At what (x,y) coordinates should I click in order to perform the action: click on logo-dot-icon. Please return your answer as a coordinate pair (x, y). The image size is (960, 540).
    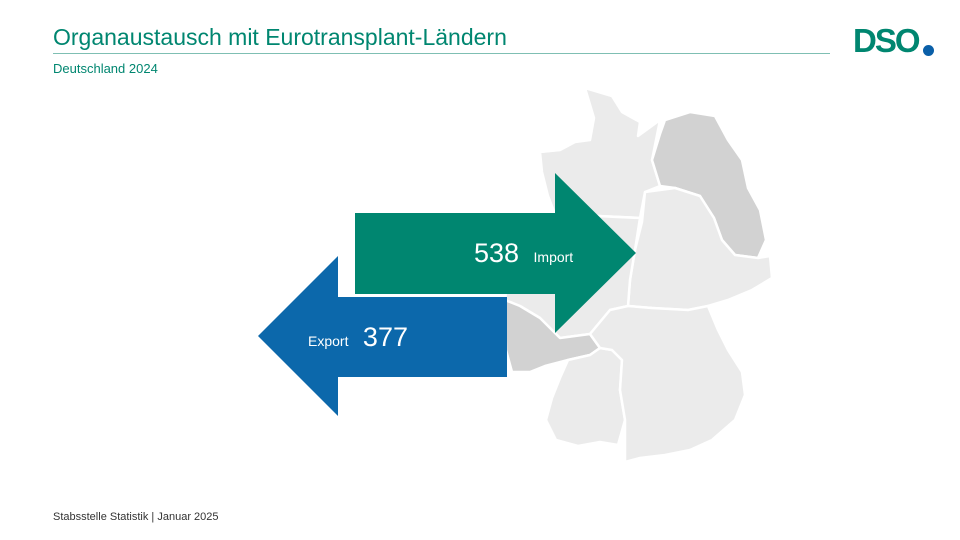
    Looking at the image, I should click on (928, 50).